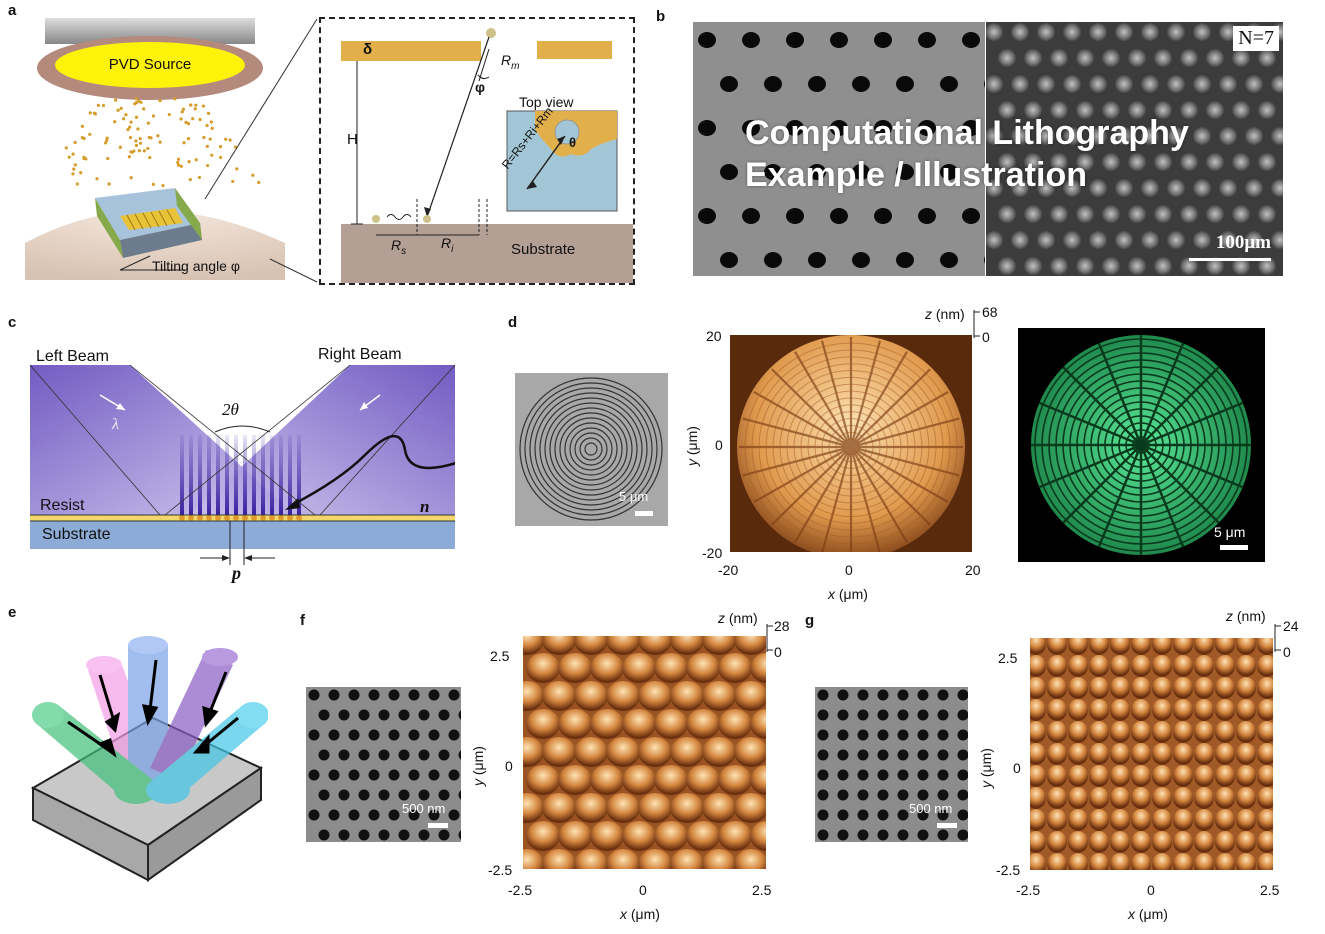  Describe the element at coordinates (712, 553) in the screenshot. I see `y-tick-d-bot: -20` at that location.